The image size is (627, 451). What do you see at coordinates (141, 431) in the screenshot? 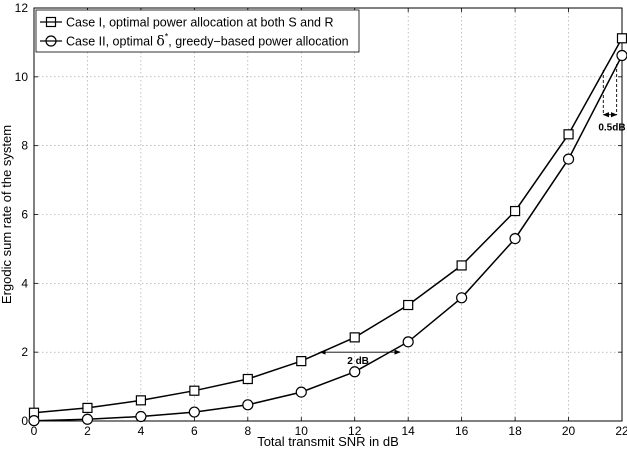
I see `x-tick-label: 4` at bounding box center [141, 431].